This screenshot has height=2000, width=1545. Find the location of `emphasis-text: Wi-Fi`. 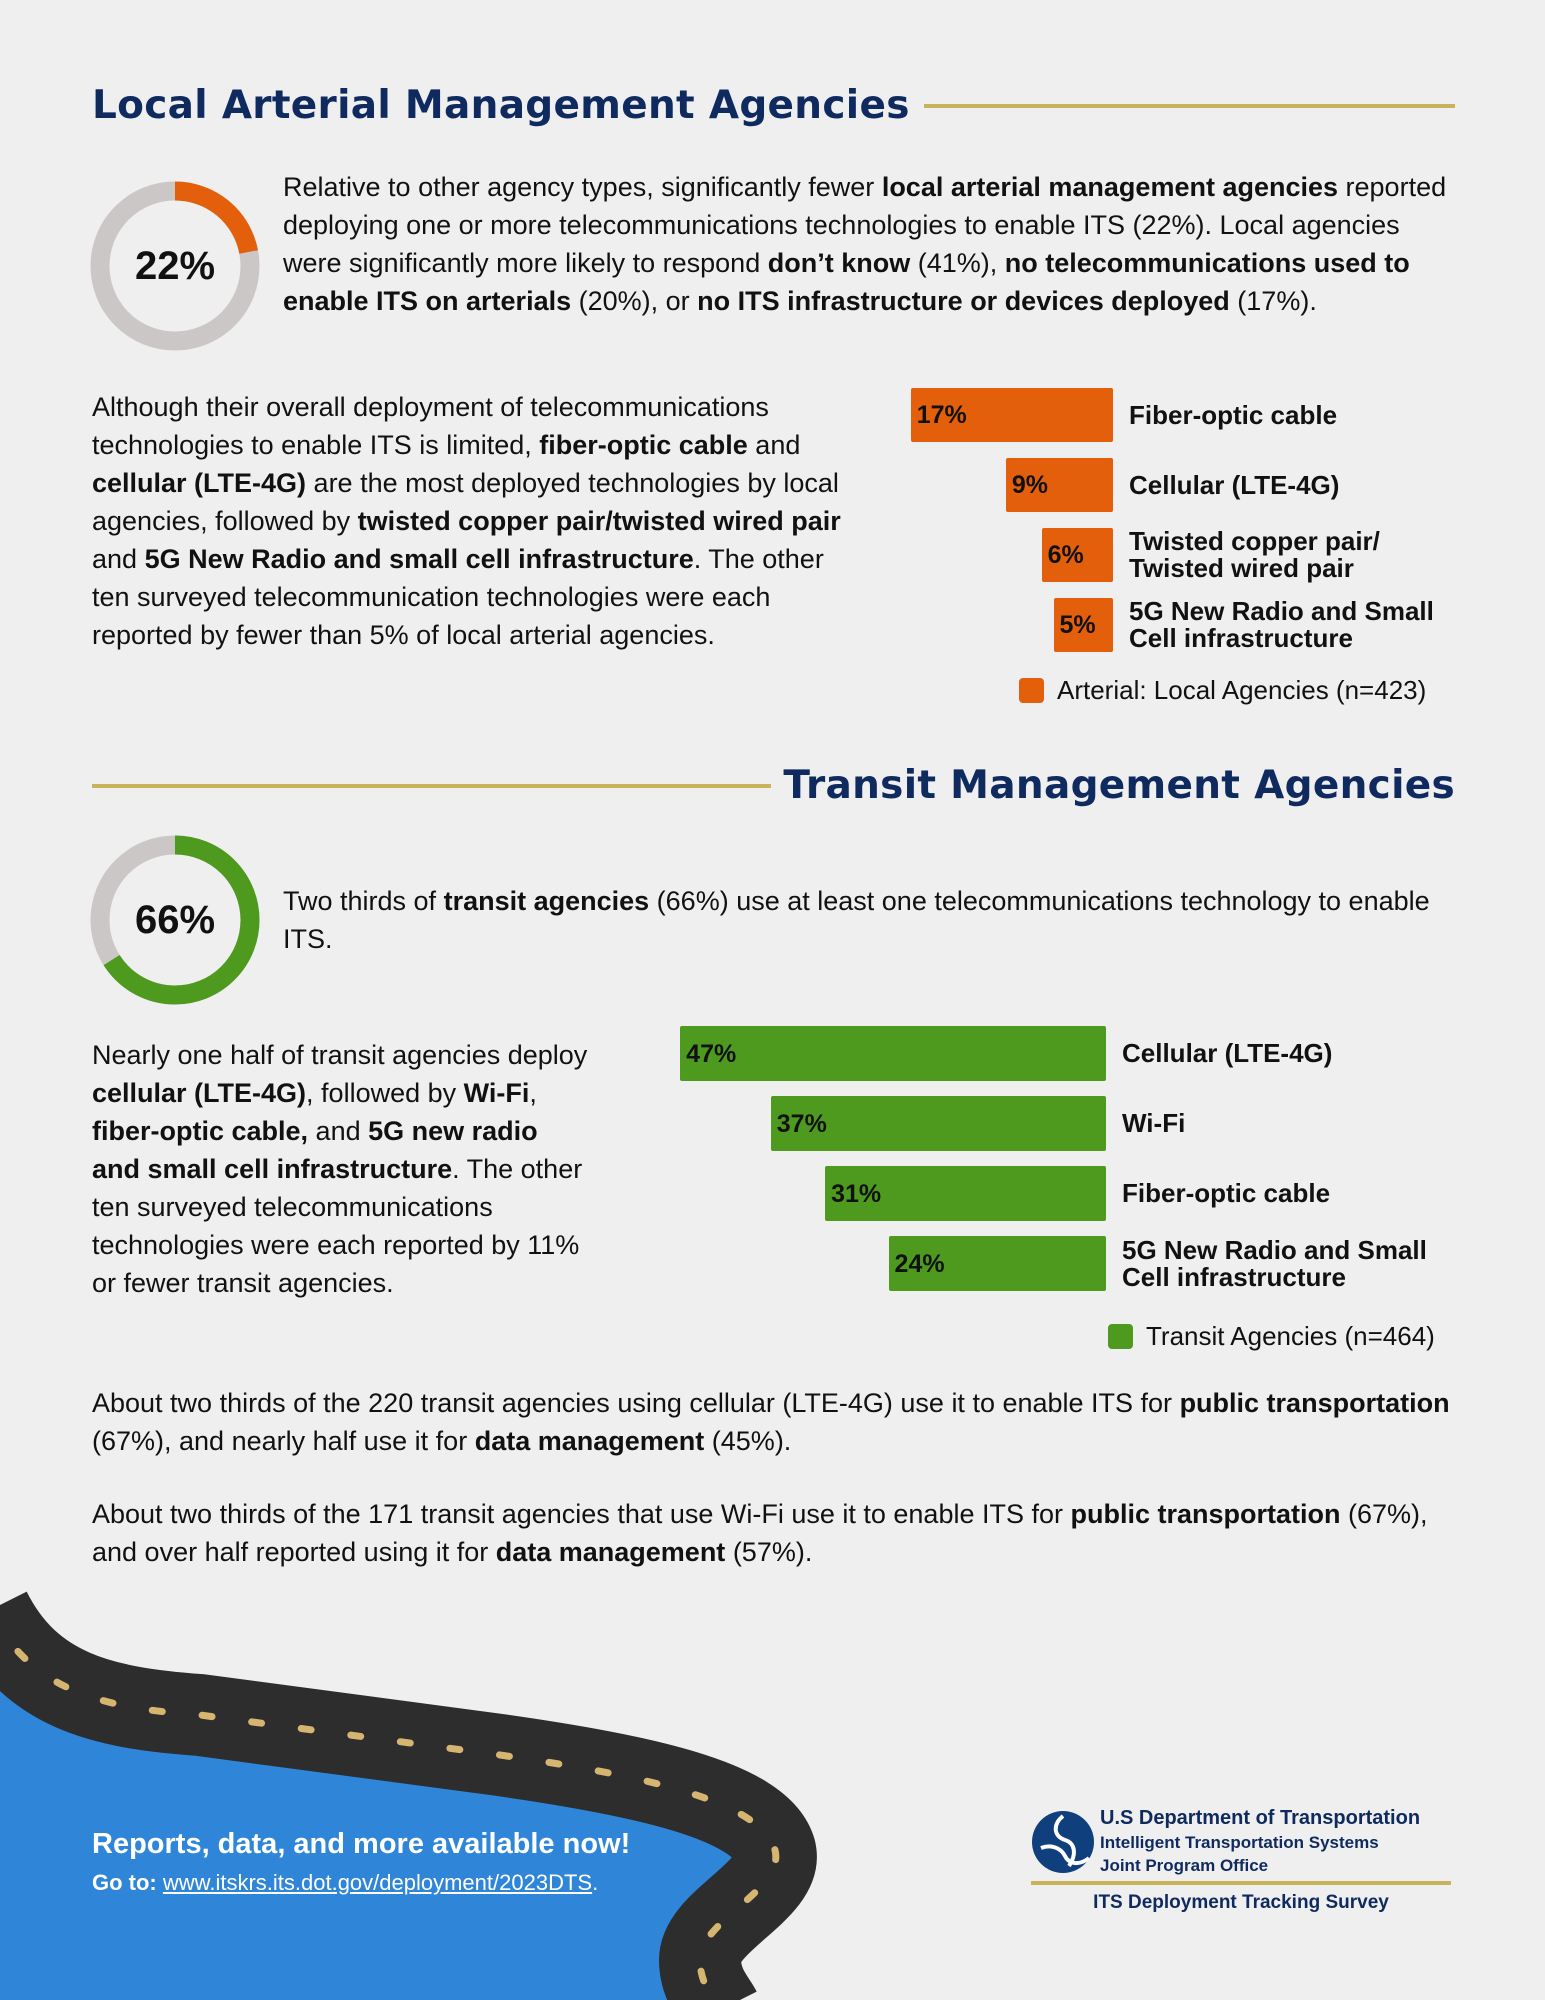

emphasis-text: Wi-Fi is located at coordinates (496, 1093).